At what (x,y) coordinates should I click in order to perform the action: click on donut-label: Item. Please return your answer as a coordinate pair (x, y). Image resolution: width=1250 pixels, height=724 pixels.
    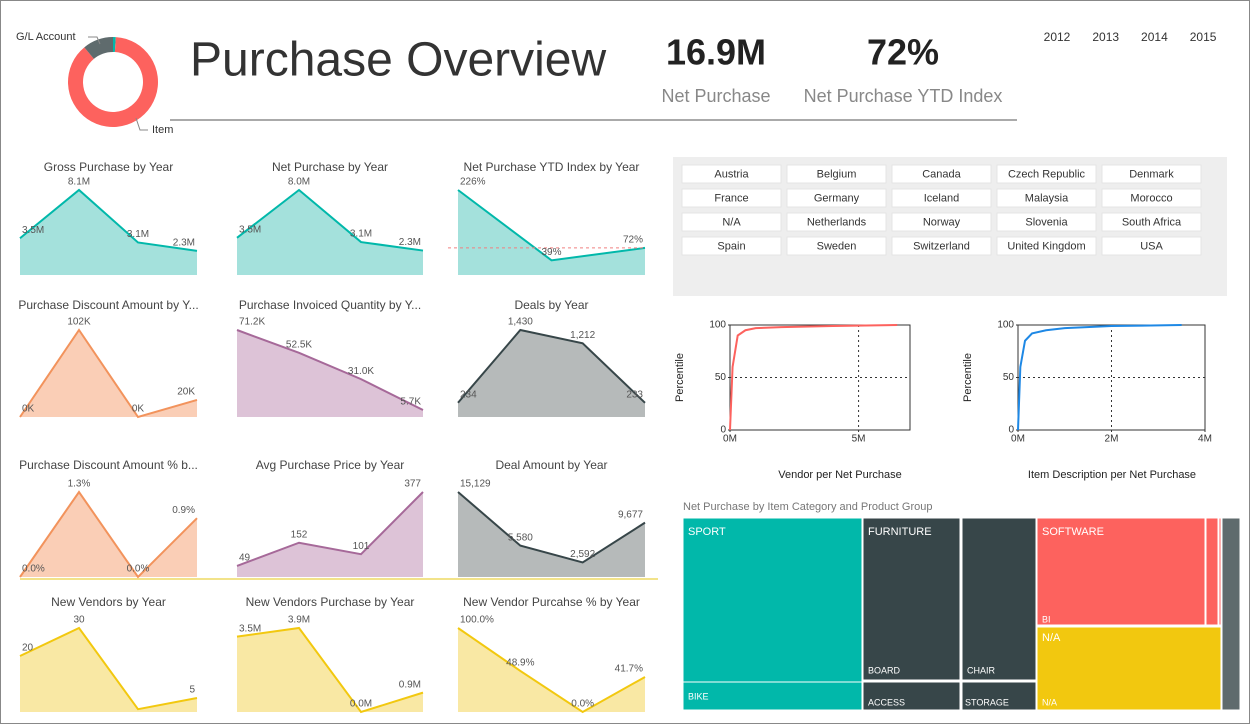
    Looking at the image, I should click on (162, 130).